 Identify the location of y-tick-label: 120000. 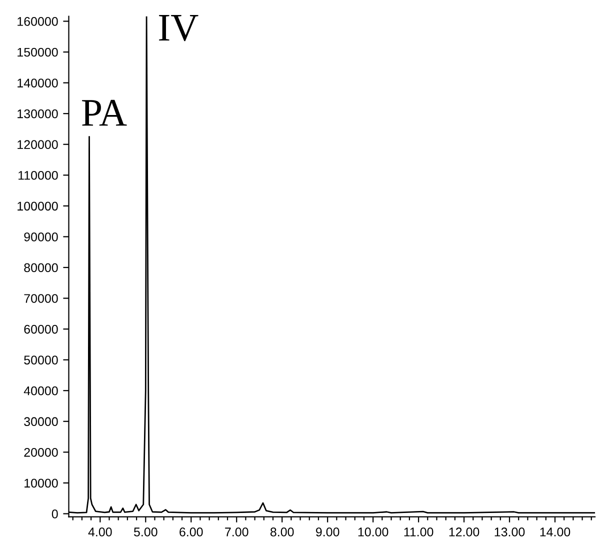
(38, 145).